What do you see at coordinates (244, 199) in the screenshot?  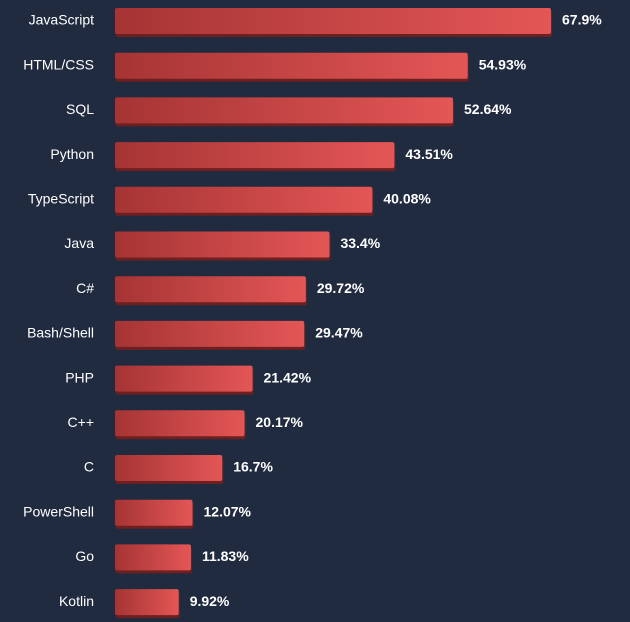 I see `bar-typescript` at bounding box center [244, 199].